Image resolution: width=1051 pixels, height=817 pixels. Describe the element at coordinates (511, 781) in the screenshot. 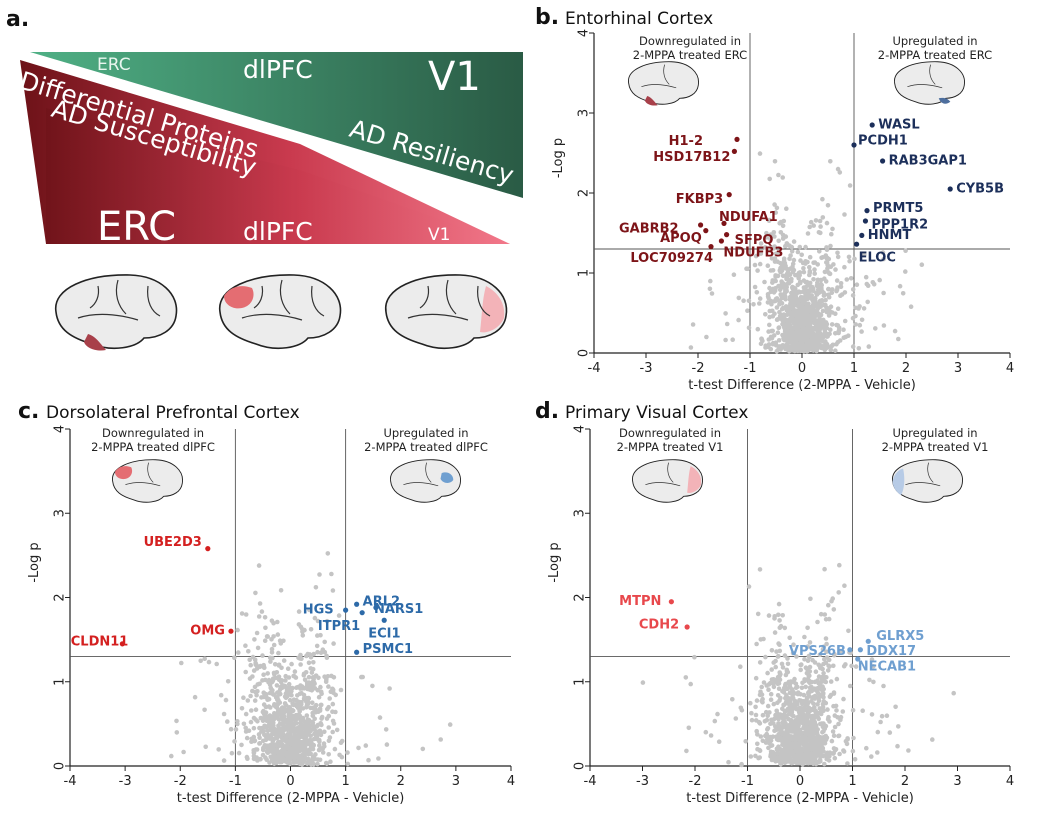

I see `x-tick-label: 4` at that location.